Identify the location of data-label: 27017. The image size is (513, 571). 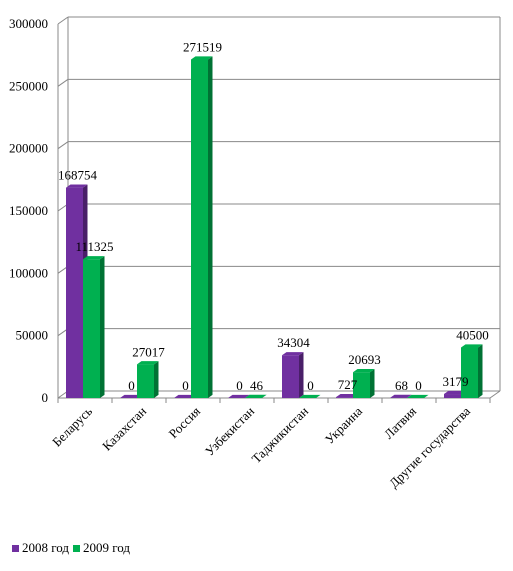
(148, 351).